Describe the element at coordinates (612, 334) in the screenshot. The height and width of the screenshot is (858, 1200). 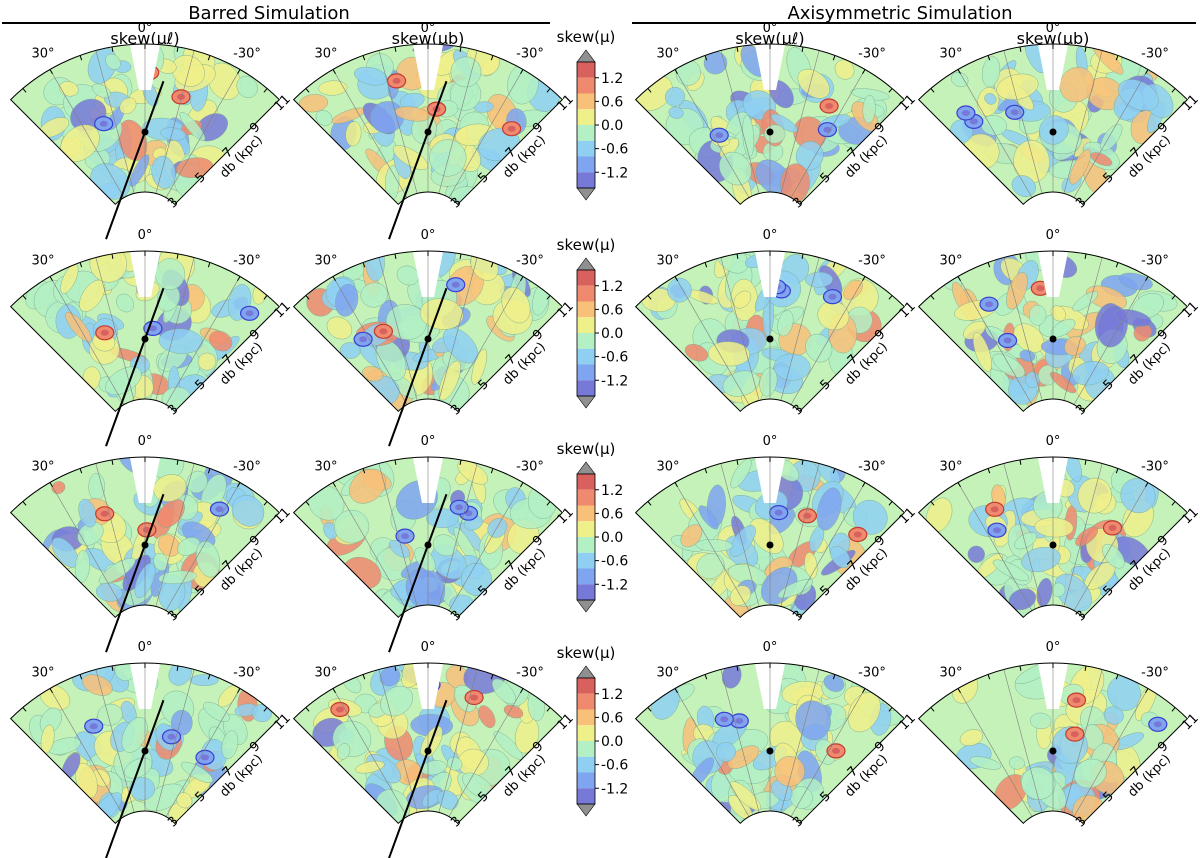
I see `colorbar-tick-label: 0.0` at that location.